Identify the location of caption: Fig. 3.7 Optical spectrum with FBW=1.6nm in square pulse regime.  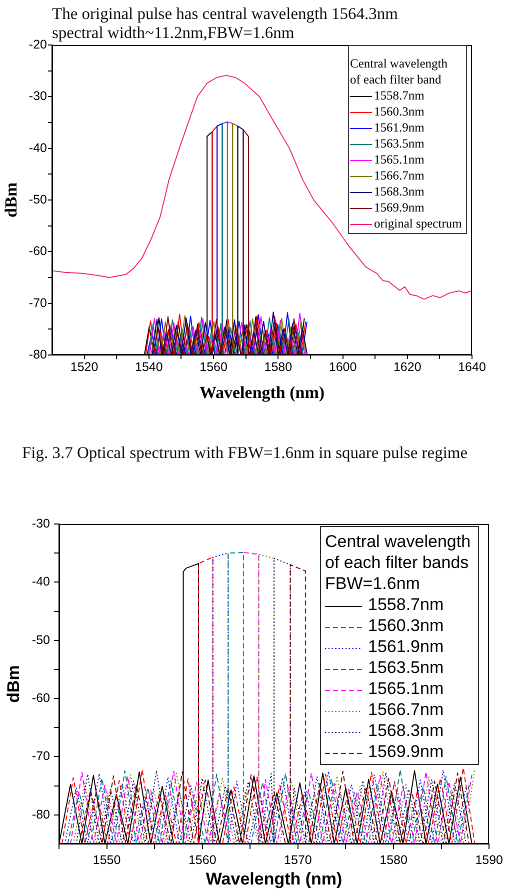
(245, 453).